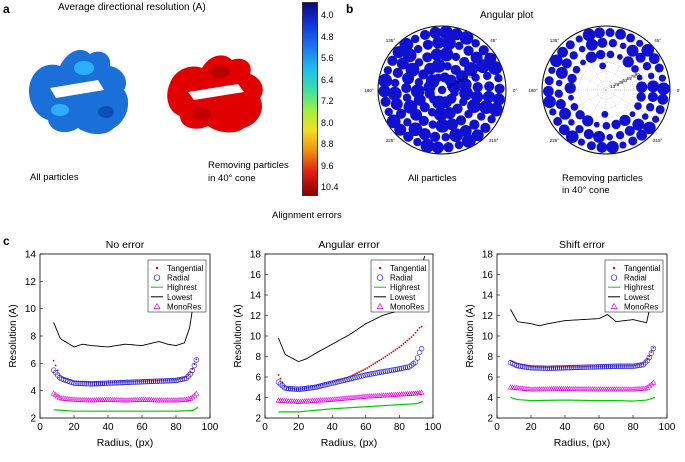 This screenshot has width=685, height=462. Describe the element at coordinates (33, 337) in the screenshot. I see `y-tick-label: 8` at that location.